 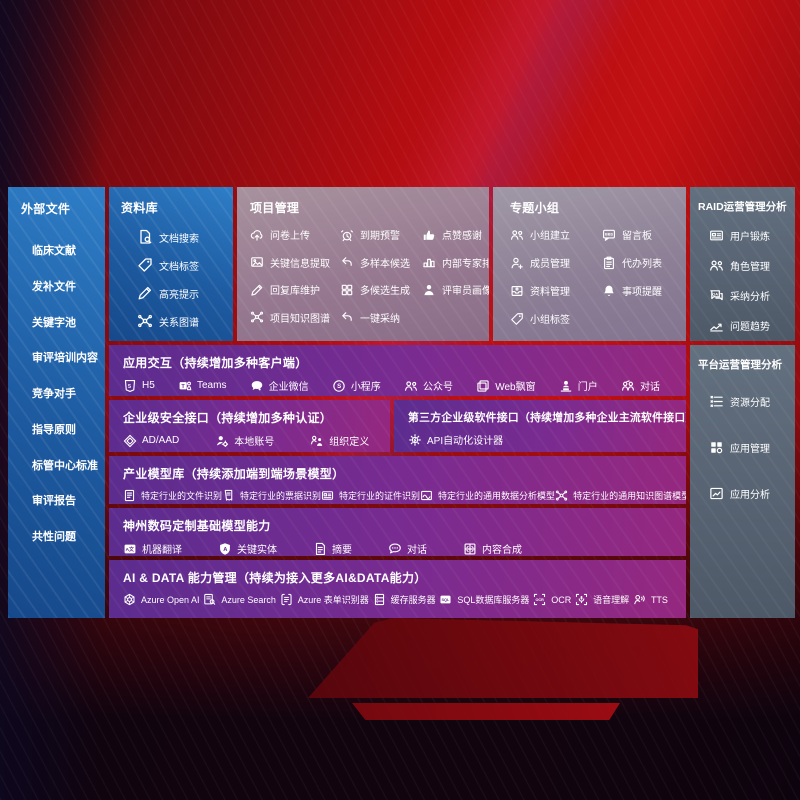 What do you see at coordinates (64, 500) in the screenshot?
I see `external-file-item: 审评报告` at bounding box center [64, 500].